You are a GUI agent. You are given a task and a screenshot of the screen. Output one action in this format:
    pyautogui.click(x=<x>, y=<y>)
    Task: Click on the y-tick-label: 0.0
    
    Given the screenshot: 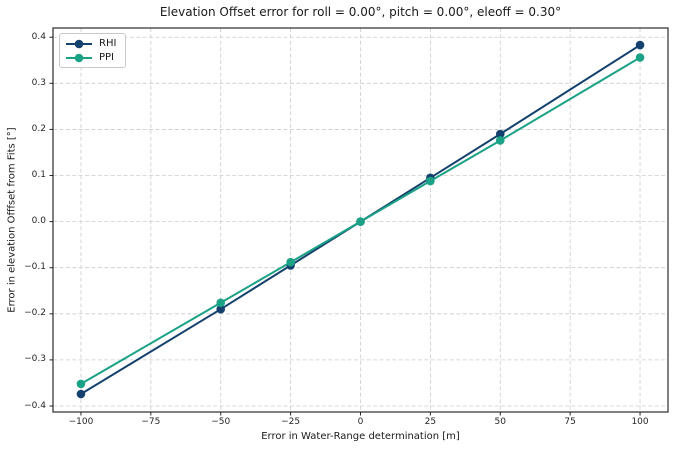 What is the action you would take?
    pyautogui.click(x=38, y=221)
    